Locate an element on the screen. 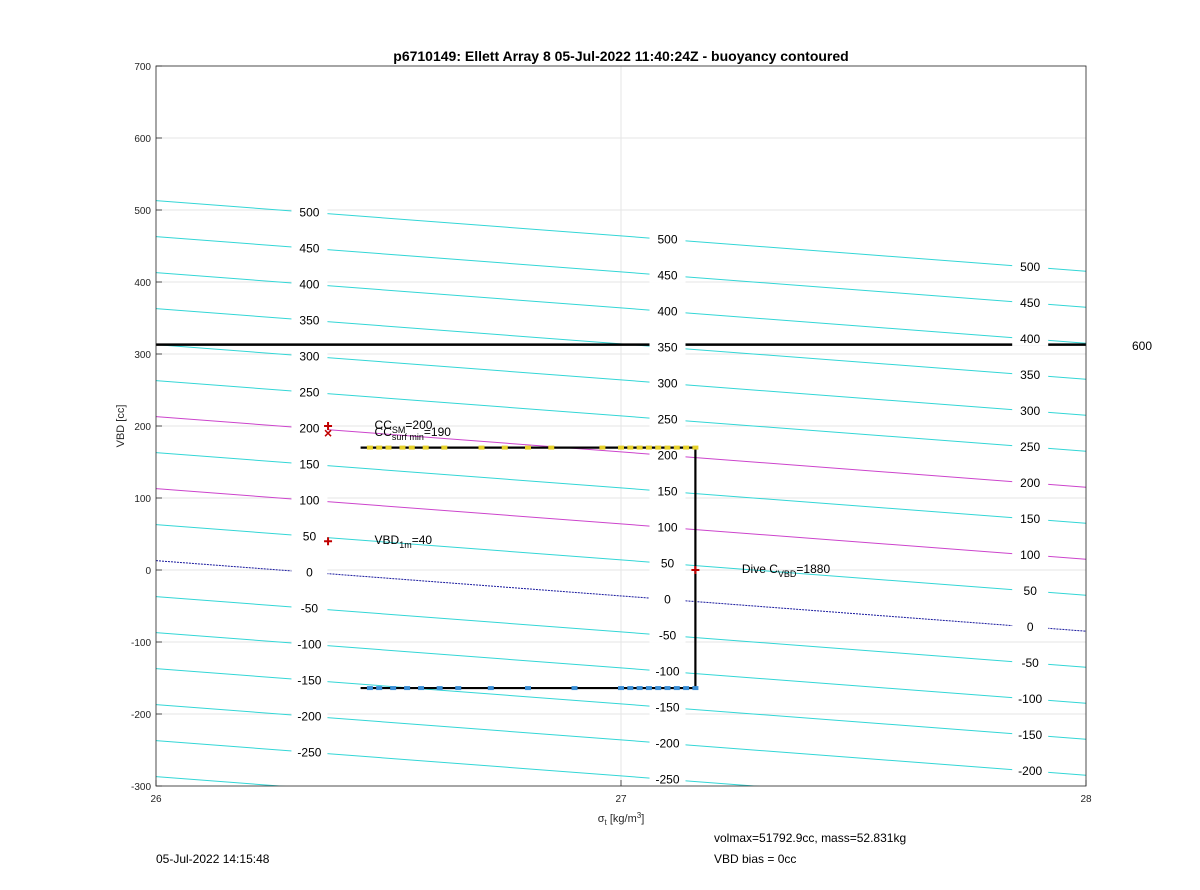 The image size is (1200, 890). contour-label: 100 is located at coordinates (667, 527).